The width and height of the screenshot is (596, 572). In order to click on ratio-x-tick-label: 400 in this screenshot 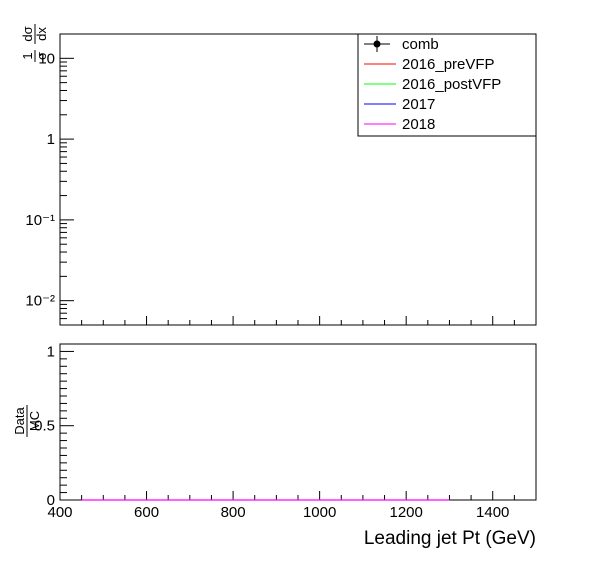, I will do `click(59, 512)`.